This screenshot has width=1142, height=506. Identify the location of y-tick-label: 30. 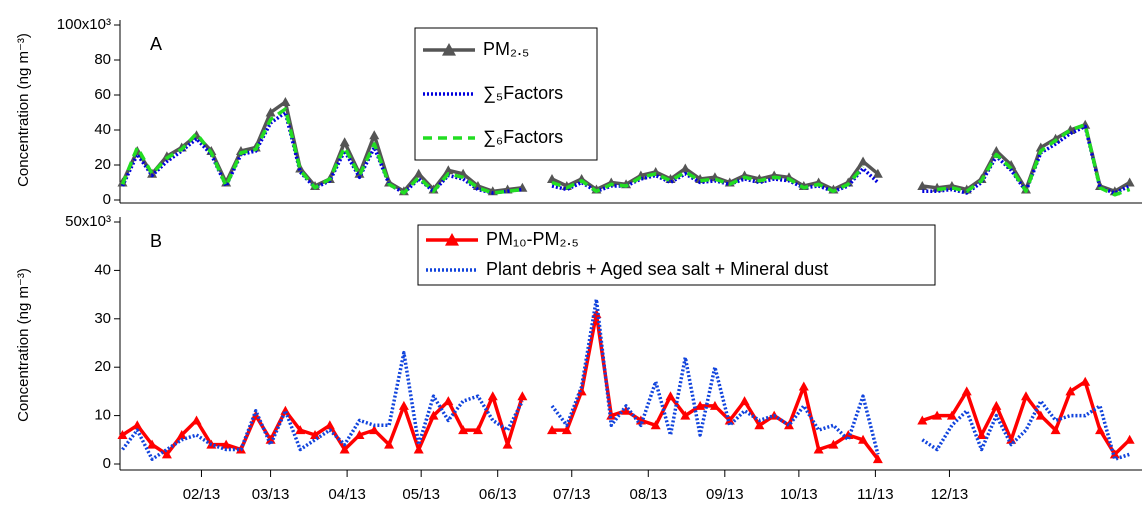
(102, 318).